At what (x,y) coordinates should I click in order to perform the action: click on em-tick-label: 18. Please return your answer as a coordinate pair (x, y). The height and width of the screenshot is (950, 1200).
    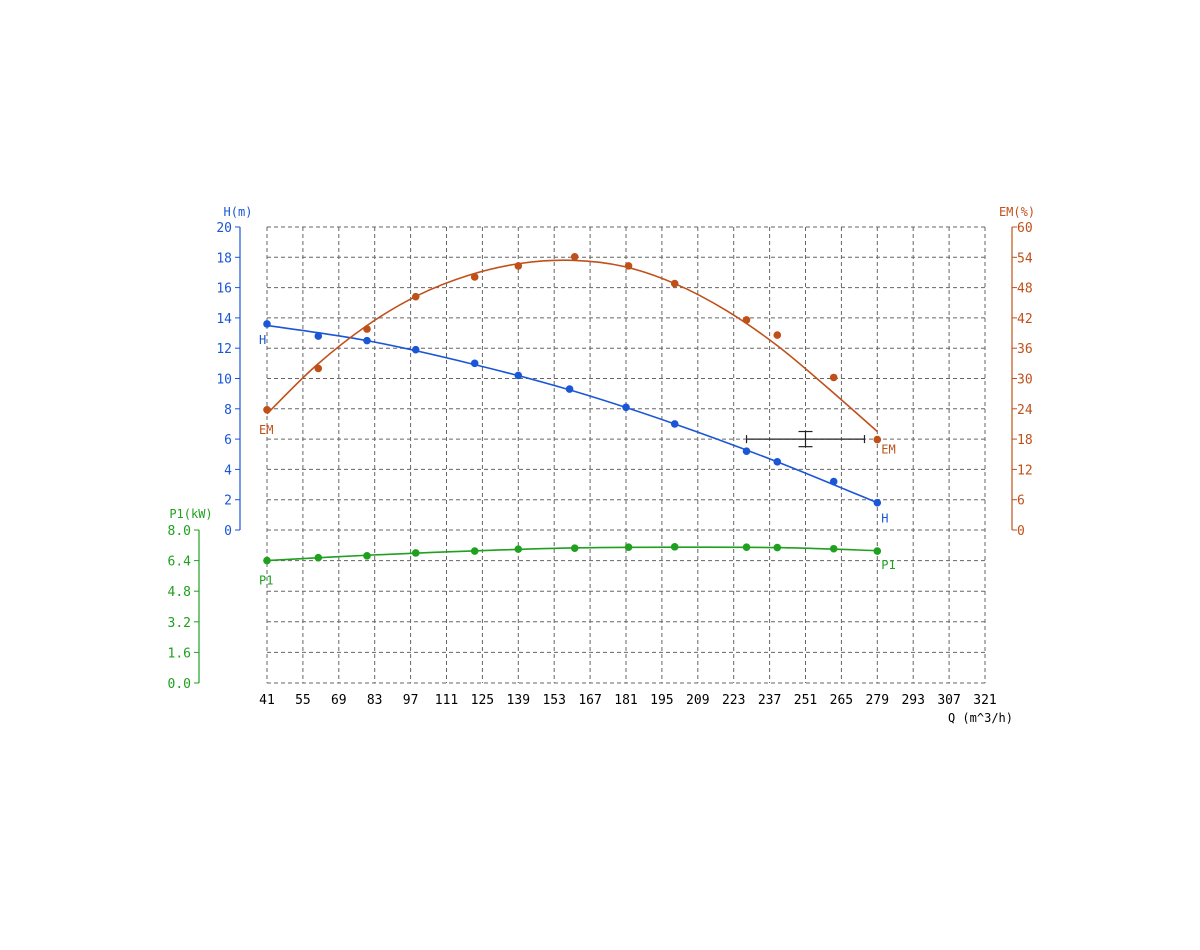
    Looking at the image, I should click on (1025, 440).